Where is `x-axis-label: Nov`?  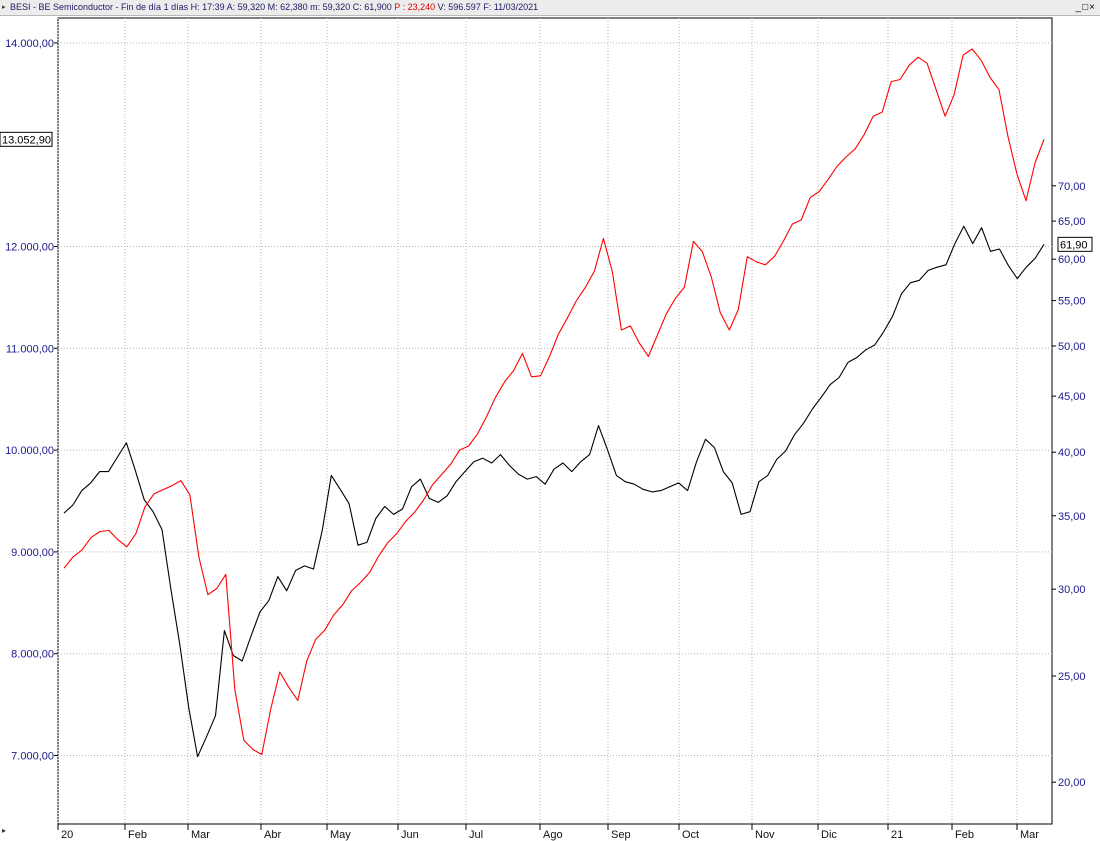 x-axis-label: Nov is located at coordinates (765, 835).